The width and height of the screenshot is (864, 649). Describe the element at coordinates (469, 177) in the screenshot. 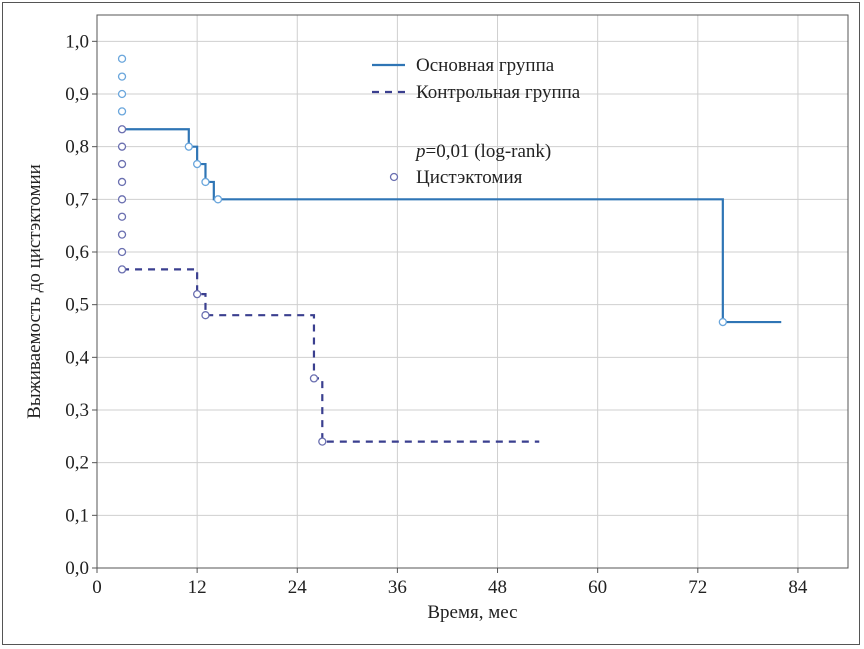

I see `legend-label-censor: Цистэктомия` at that location.